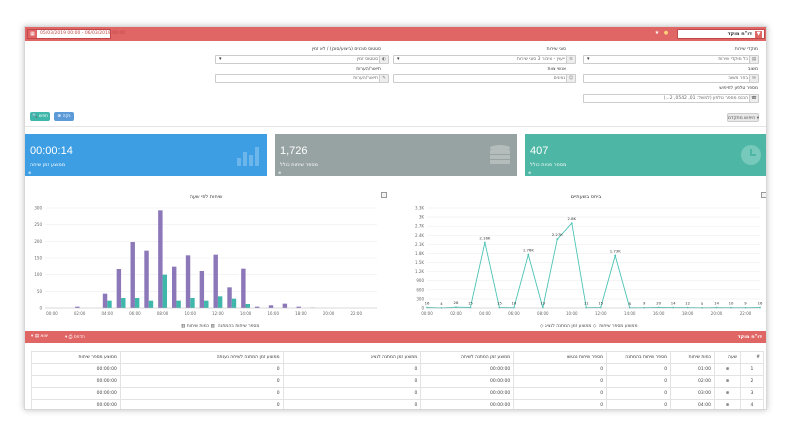 This screenshot has width=791, height=435. I want to click on y-tick-label: 1.5K, so click(419, 262).